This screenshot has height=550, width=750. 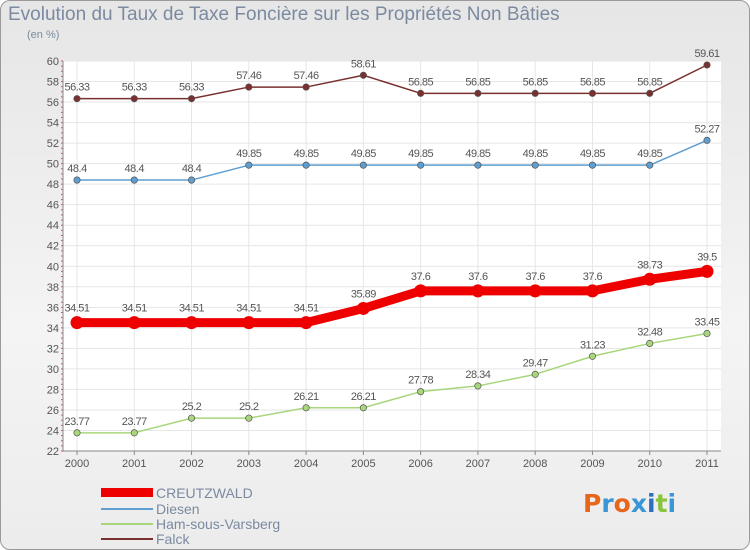 I want to click on x-tick-label: 2006, so click(x=420, y=464).